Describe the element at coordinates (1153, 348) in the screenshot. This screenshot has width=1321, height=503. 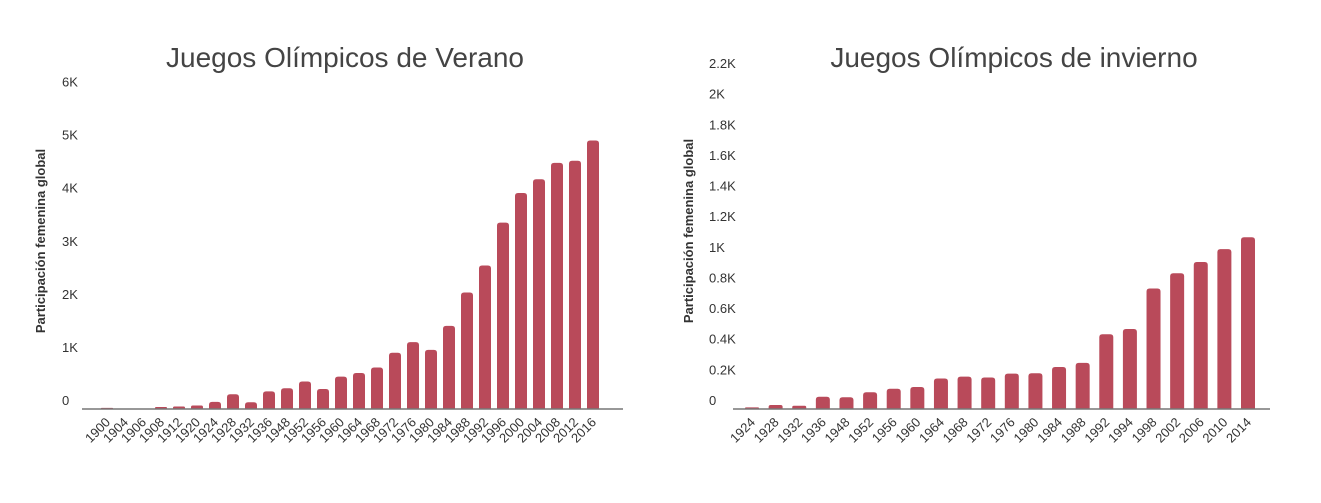
I see `bar-1998` at that location.